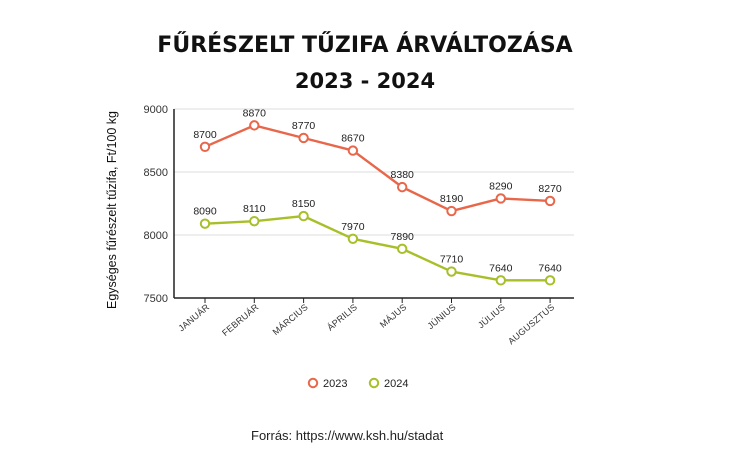  I want to click on source-note: Forrás: https://www.ksh.hu/stadat, so click(347, 435).